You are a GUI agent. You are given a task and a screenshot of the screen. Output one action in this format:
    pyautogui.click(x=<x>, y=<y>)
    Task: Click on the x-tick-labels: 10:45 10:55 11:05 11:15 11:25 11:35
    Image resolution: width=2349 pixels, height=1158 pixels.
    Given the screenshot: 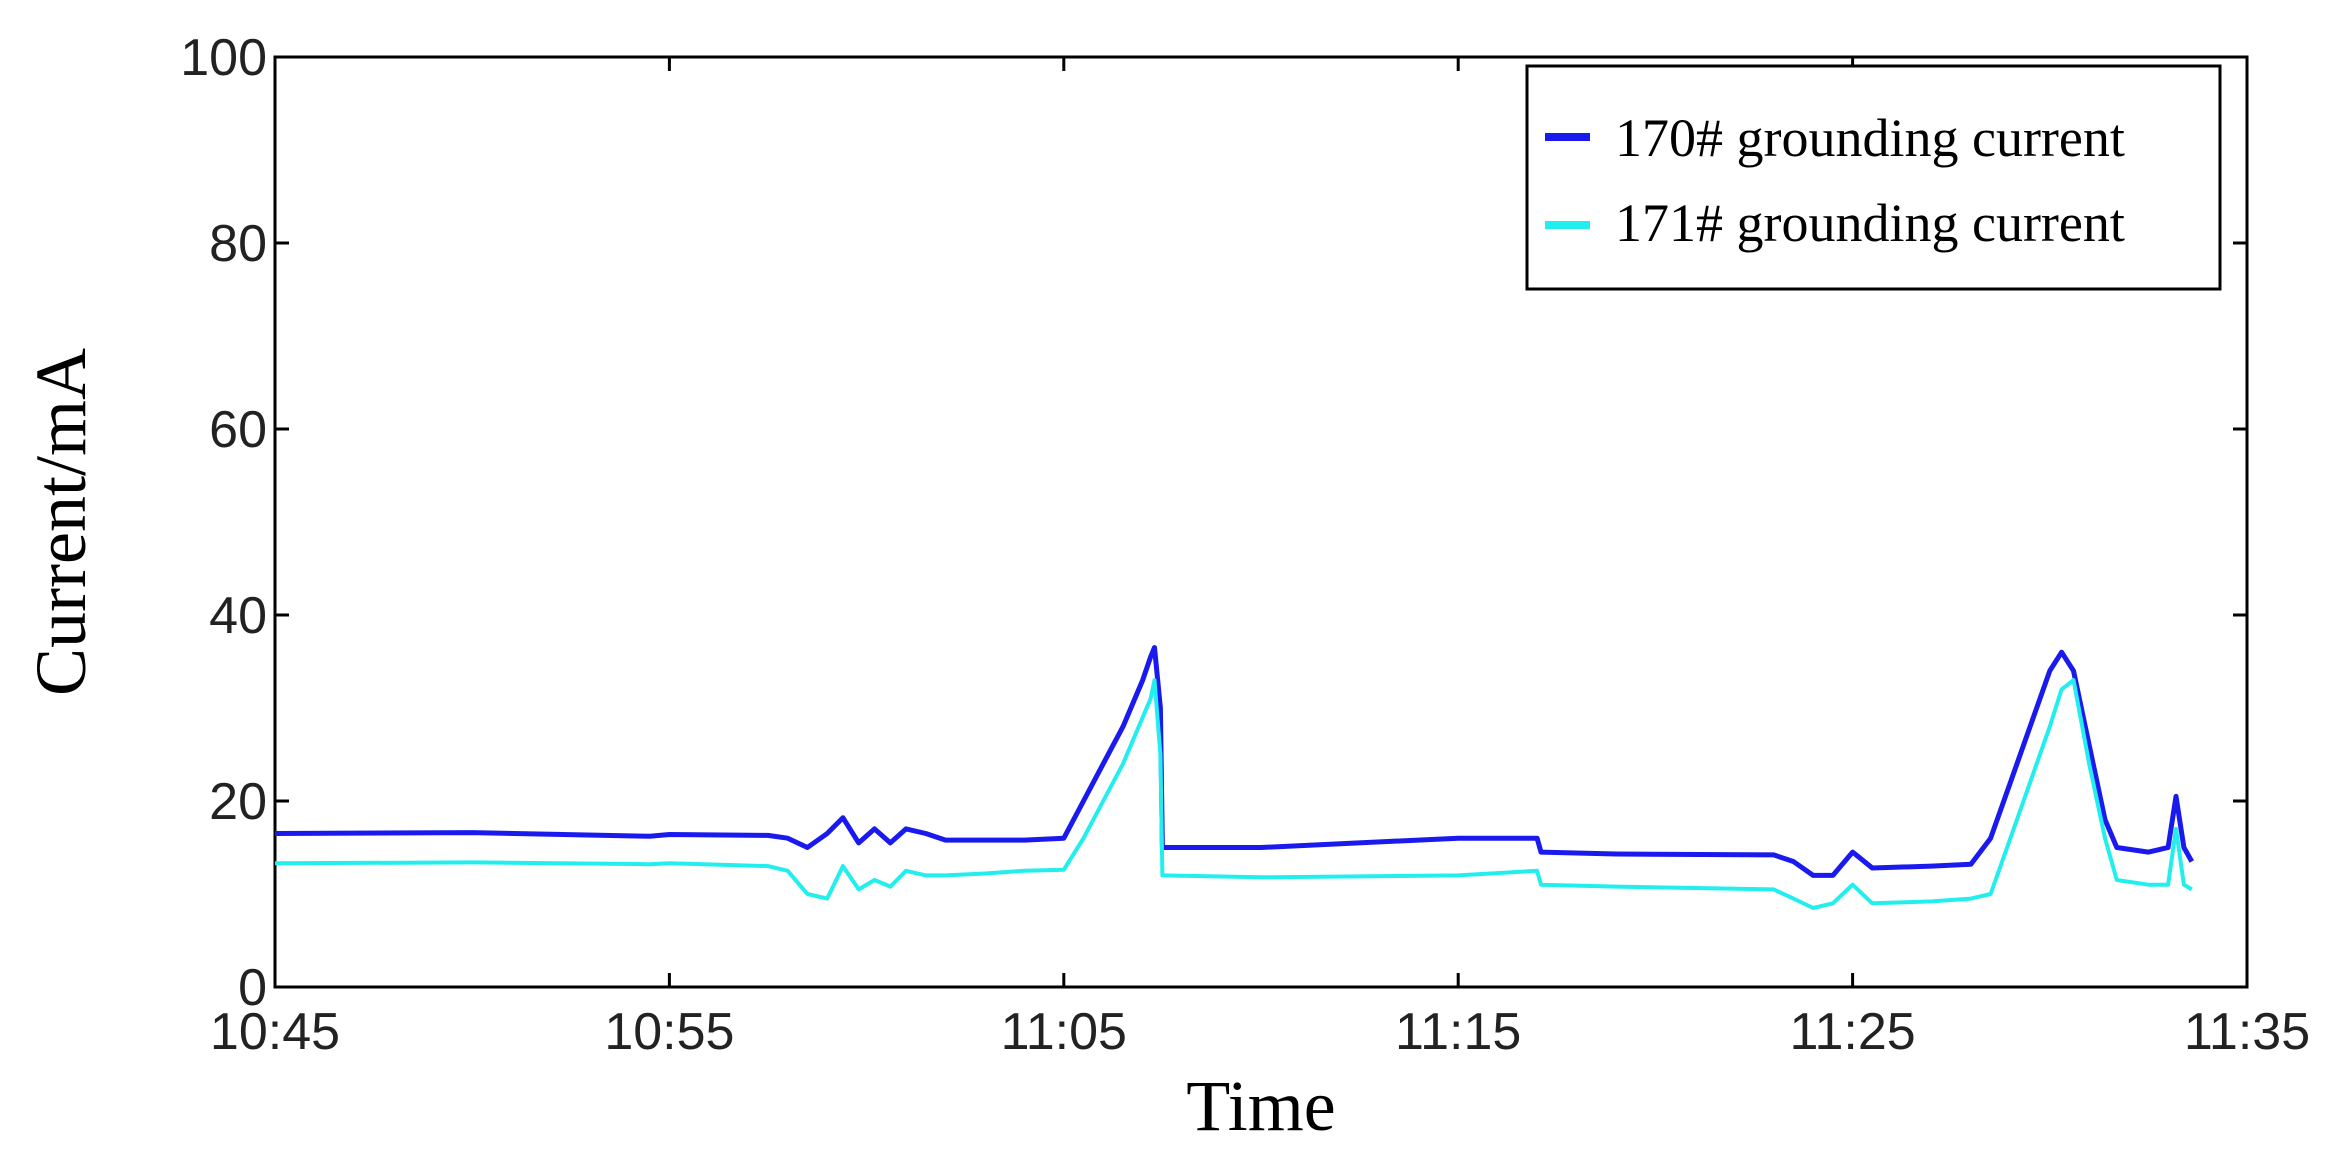 What is the action you would take?
    pyautogui.click(x=1260, y=1032)
    